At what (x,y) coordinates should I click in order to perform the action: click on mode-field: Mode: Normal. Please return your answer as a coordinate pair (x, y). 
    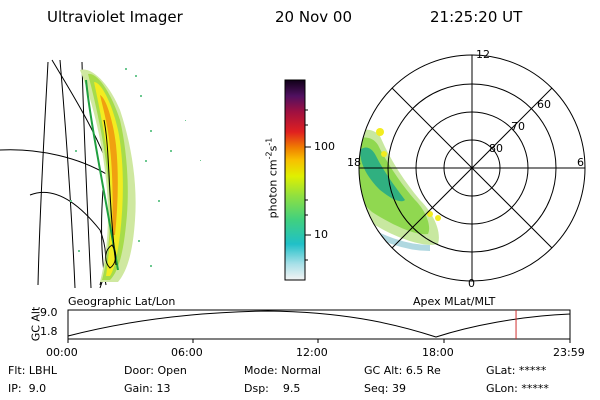
    Looking at the image, I should click on (282, 370).